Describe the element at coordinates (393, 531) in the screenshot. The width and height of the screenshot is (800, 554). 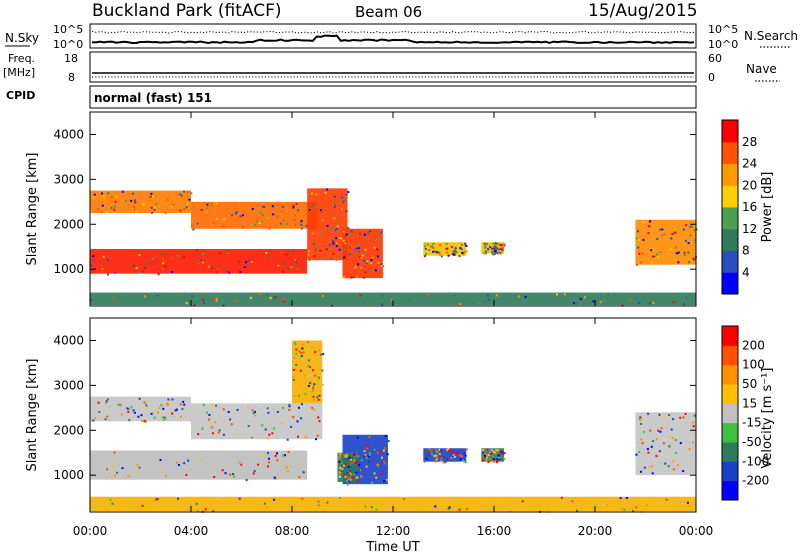
I see `x-tick-label: 12:00` at that location.